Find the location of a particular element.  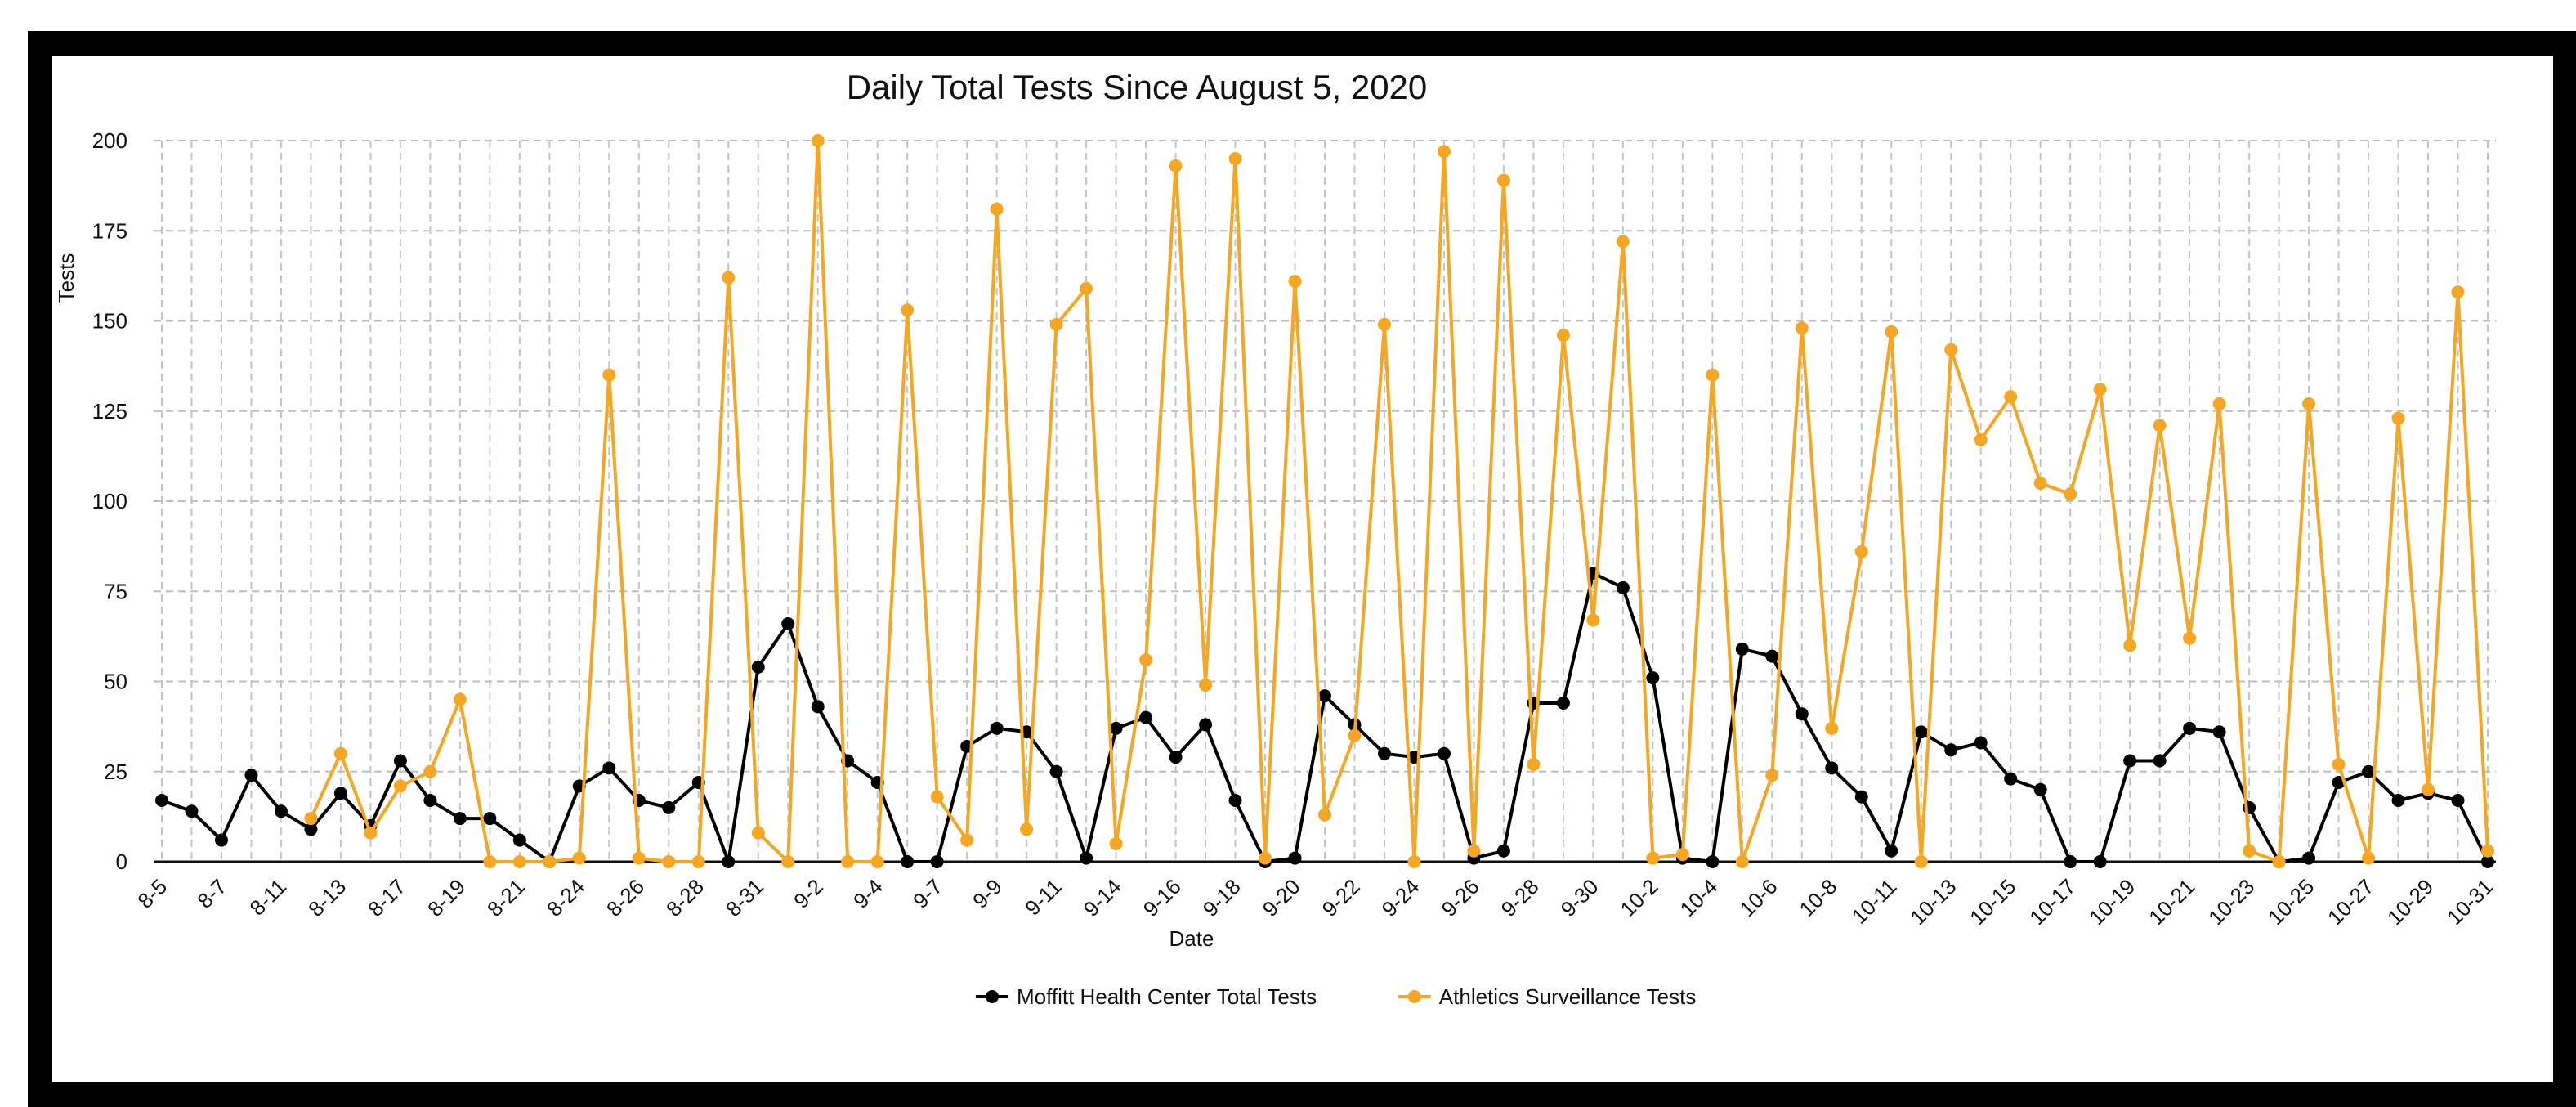

x-tick-label: 9-24 is located at coordinates (1400, 897).